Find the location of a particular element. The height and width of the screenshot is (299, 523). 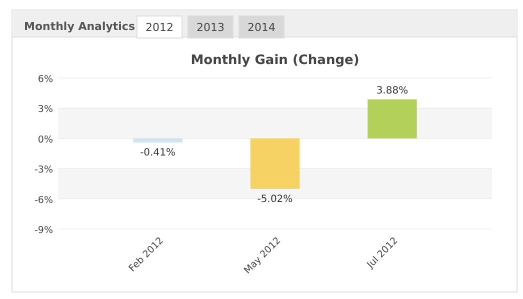

text: 2012 is located at coordinates (160, 27).